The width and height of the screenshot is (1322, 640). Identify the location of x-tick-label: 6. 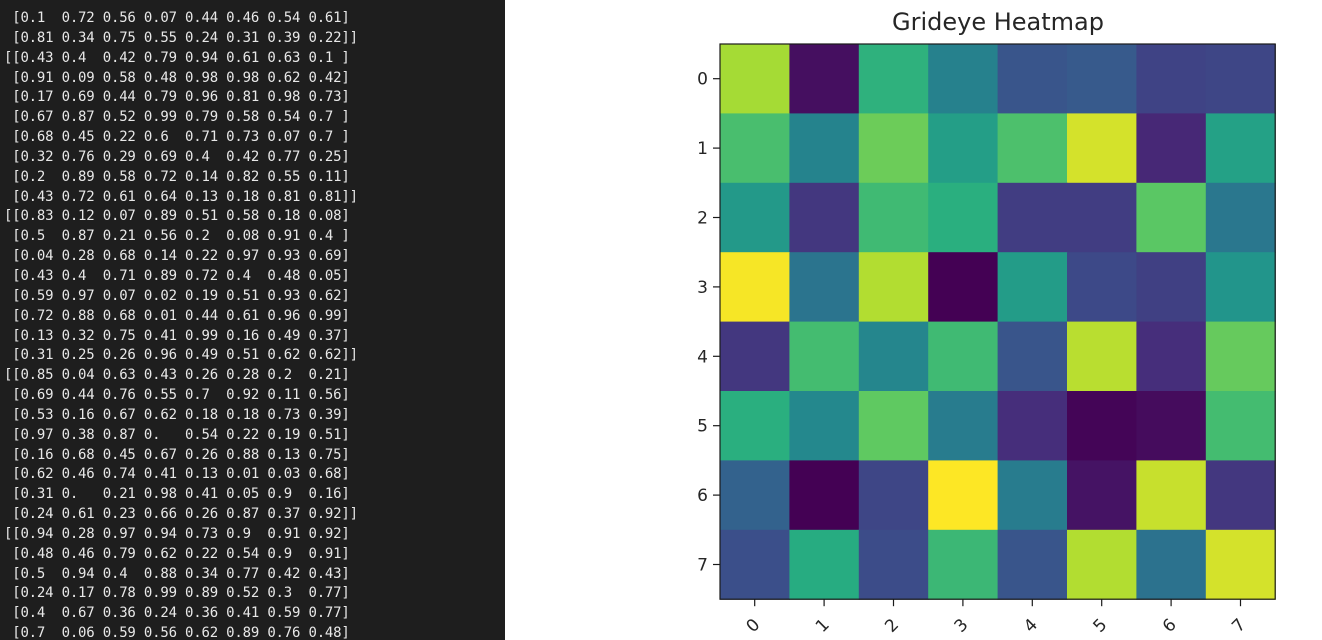
(1170, 626).